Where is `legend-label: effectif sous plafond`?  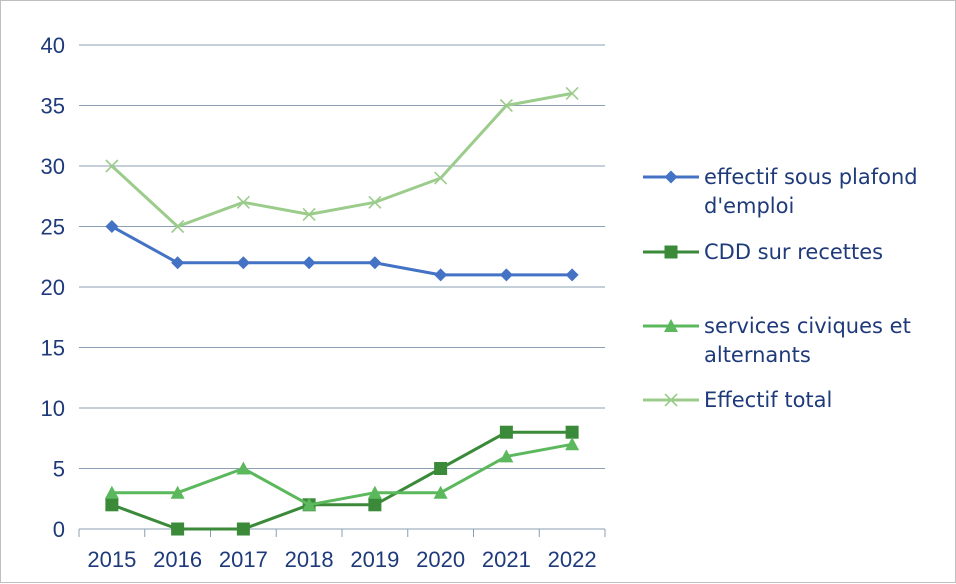
legend-label: effectif sous plafond is located at coordinates (811, 177).